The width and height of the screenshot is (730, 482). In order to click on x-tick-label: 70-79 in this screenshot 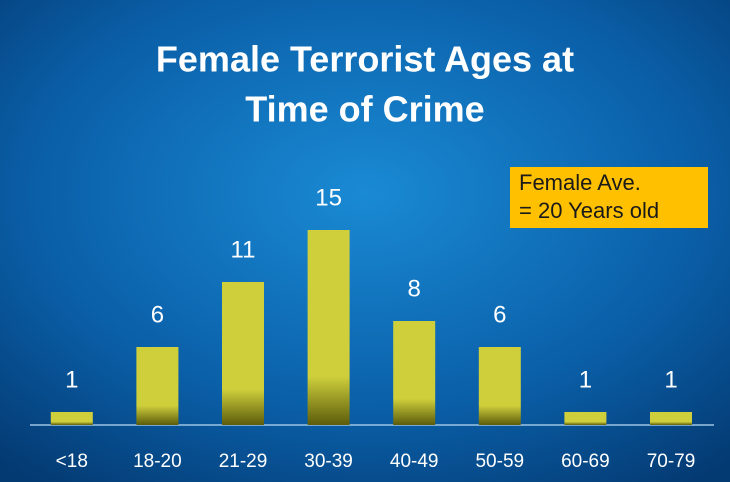, I will do `click(671, 461)`.